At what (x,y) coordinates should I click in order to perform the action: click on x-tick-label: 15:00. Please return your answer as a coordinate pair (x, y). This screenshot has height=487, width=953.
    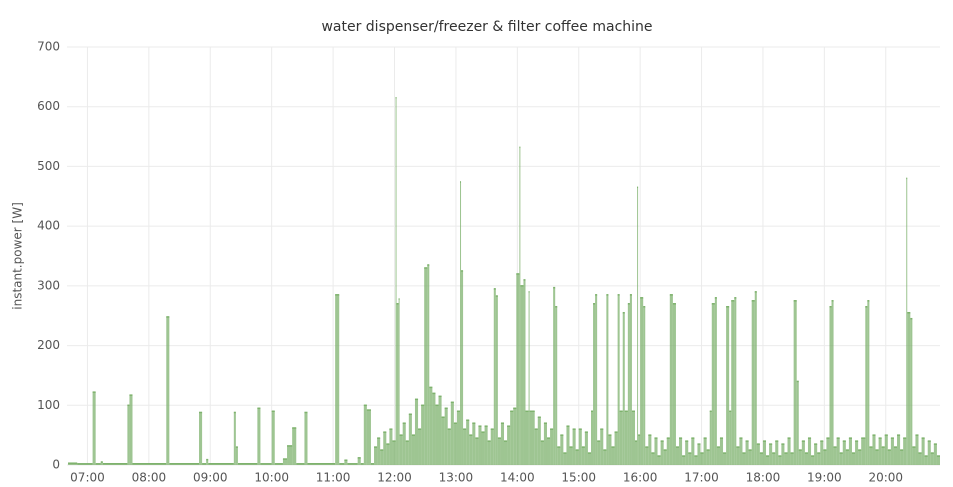
    Looking at the image, I should click on (578, 478).